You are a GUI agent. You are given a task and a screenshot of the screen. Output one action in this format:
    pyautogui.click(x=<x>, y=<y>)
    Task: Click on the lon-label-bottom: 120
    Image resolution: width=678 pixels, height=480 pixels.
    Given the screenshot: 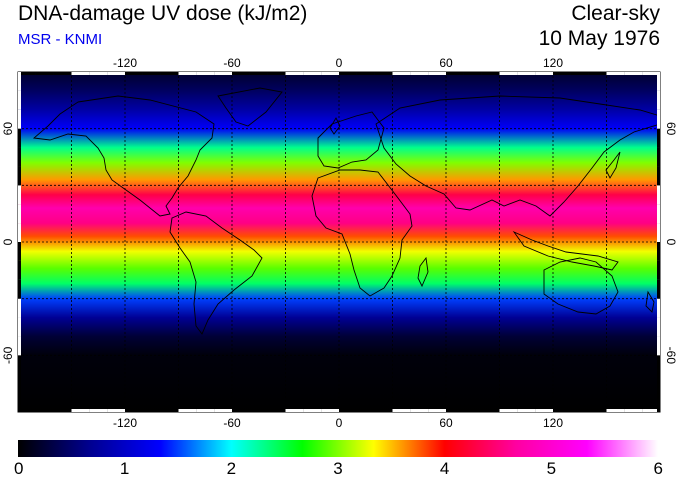 What is the action you would take?
    pyautogui.click(x=553, y=423)
    